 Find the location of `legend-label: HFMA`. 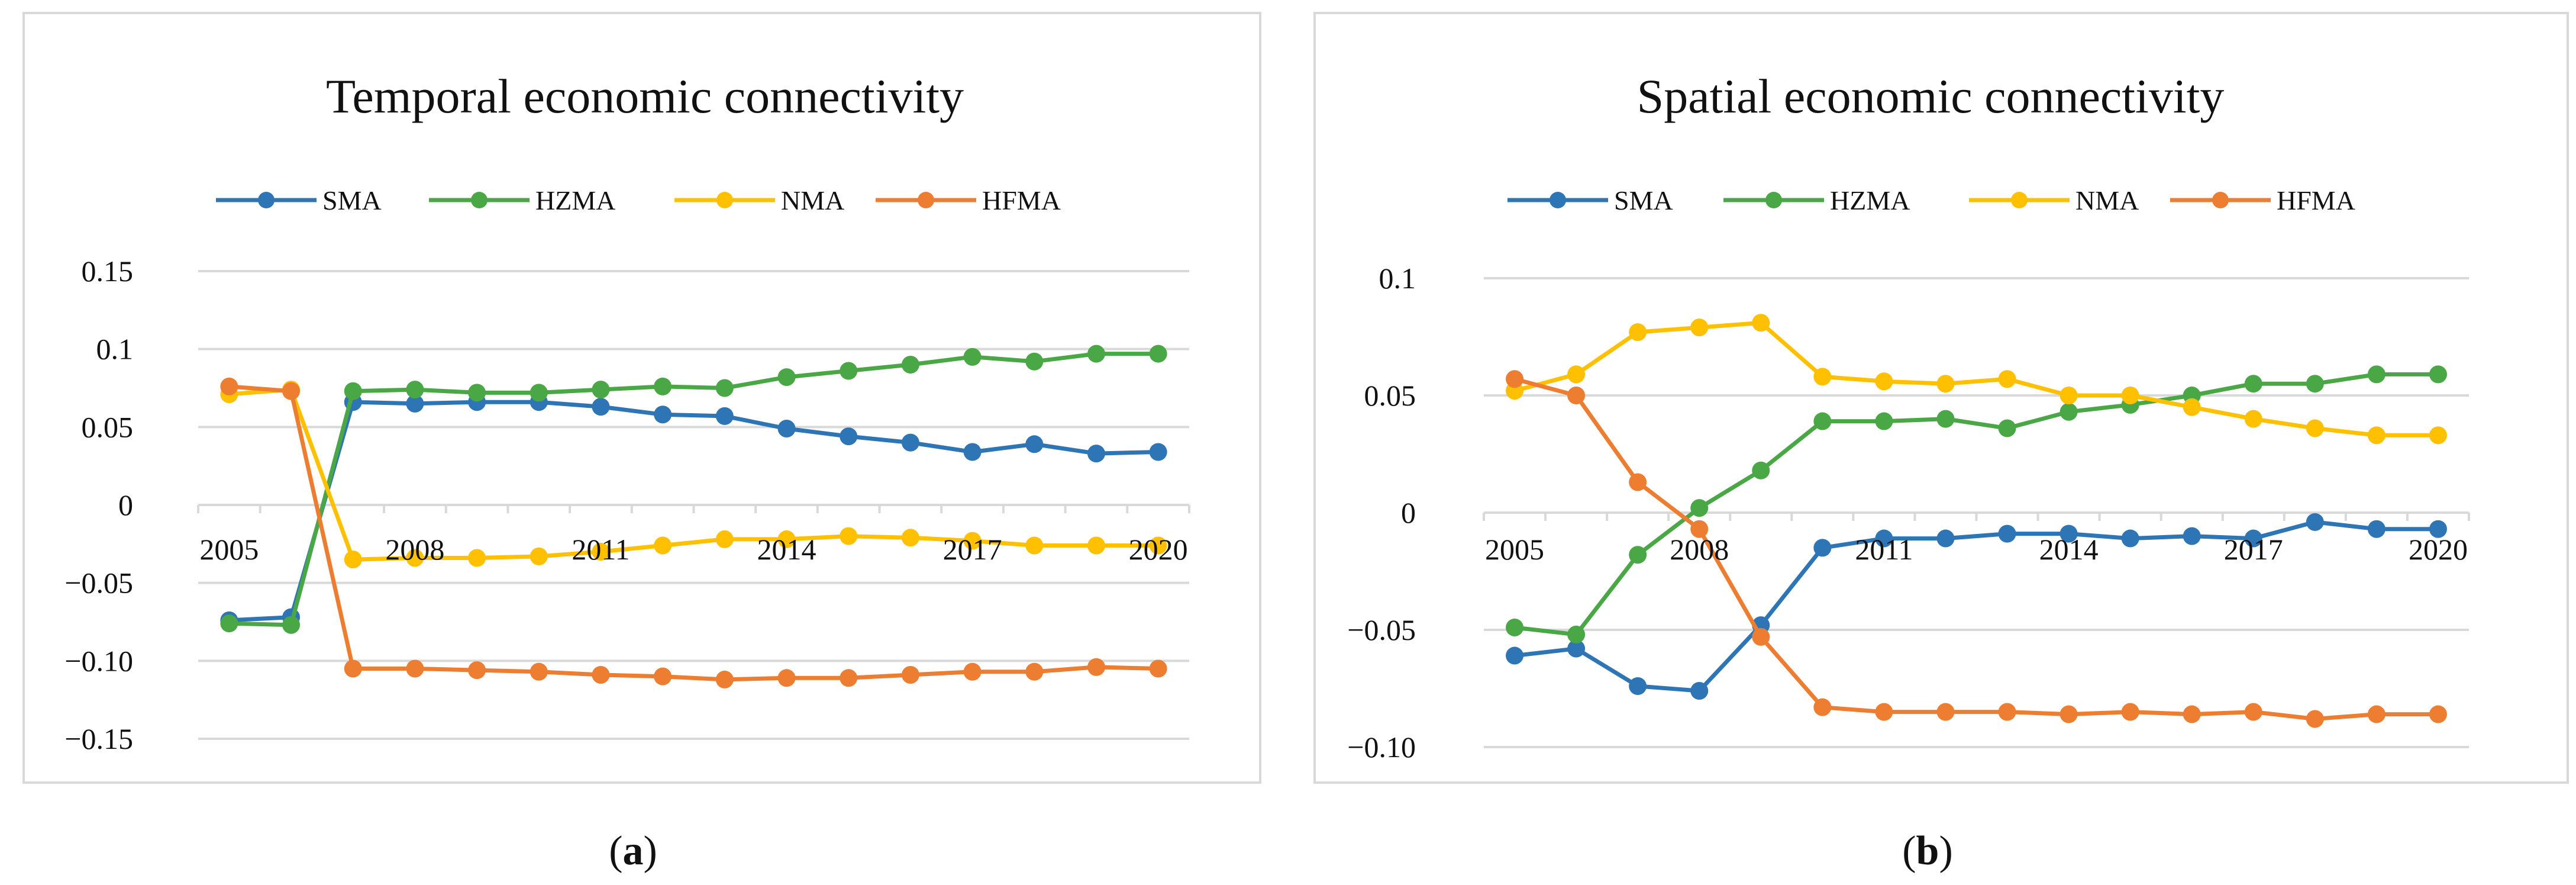

legend-label: HFMA is located at coordinates (2316, 200).